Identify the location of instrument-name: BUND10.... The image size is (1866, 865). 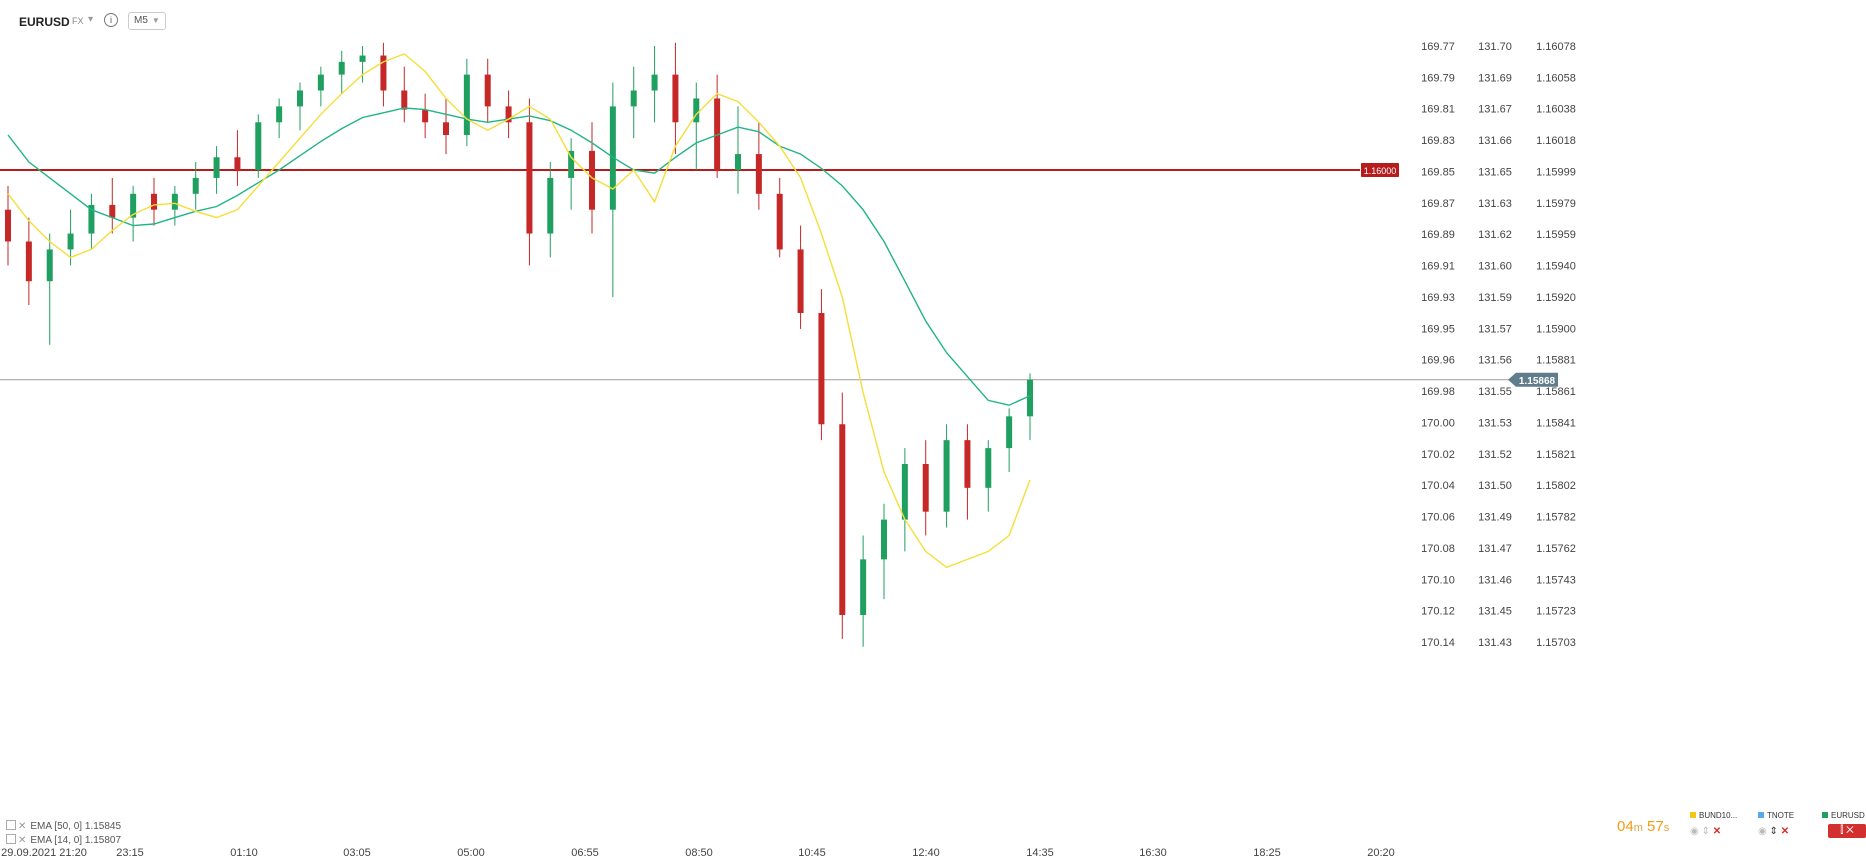
(1718, 815).